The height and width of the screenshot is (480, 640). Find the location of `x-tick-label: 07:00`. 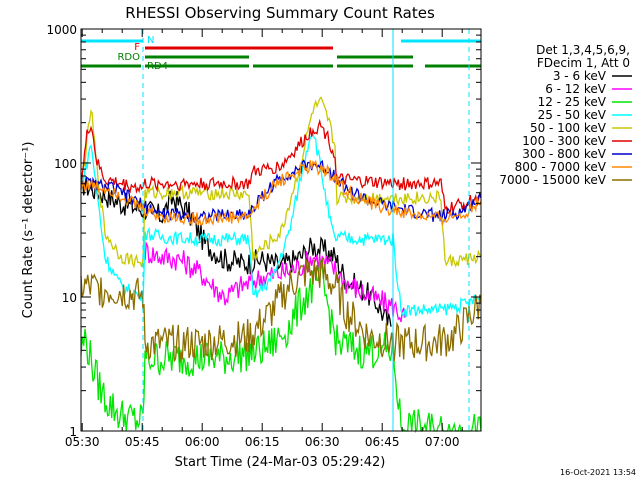

x-tick-label: 07:00 is located at coordinates (442, 442).